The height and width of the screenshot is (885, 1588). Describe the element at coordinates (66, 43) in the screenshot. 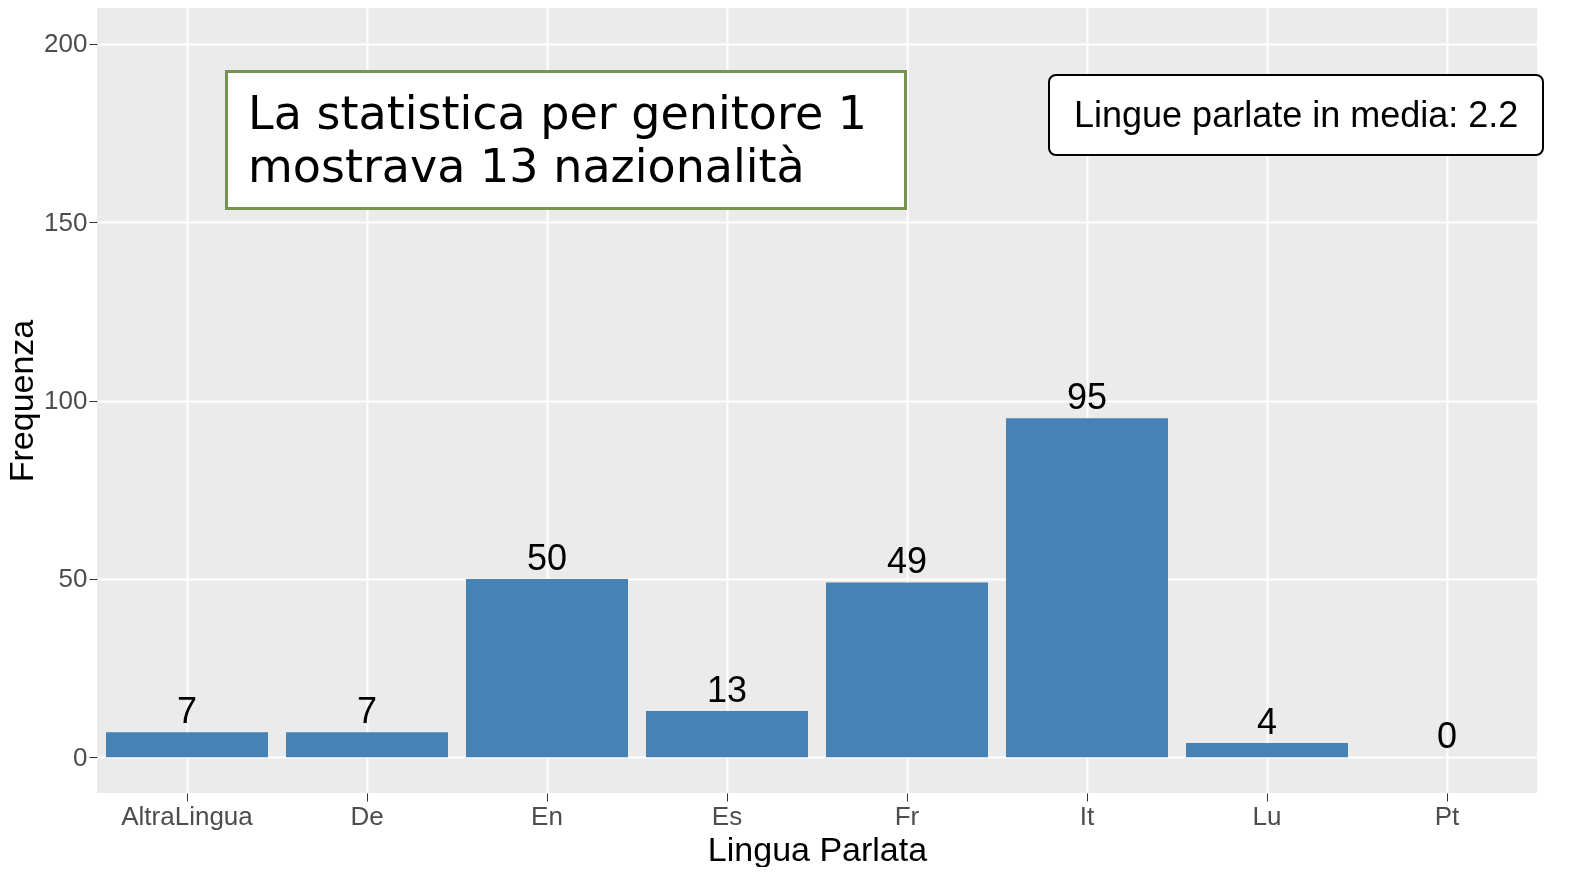

I see `y-tick-label: 200` at that location.